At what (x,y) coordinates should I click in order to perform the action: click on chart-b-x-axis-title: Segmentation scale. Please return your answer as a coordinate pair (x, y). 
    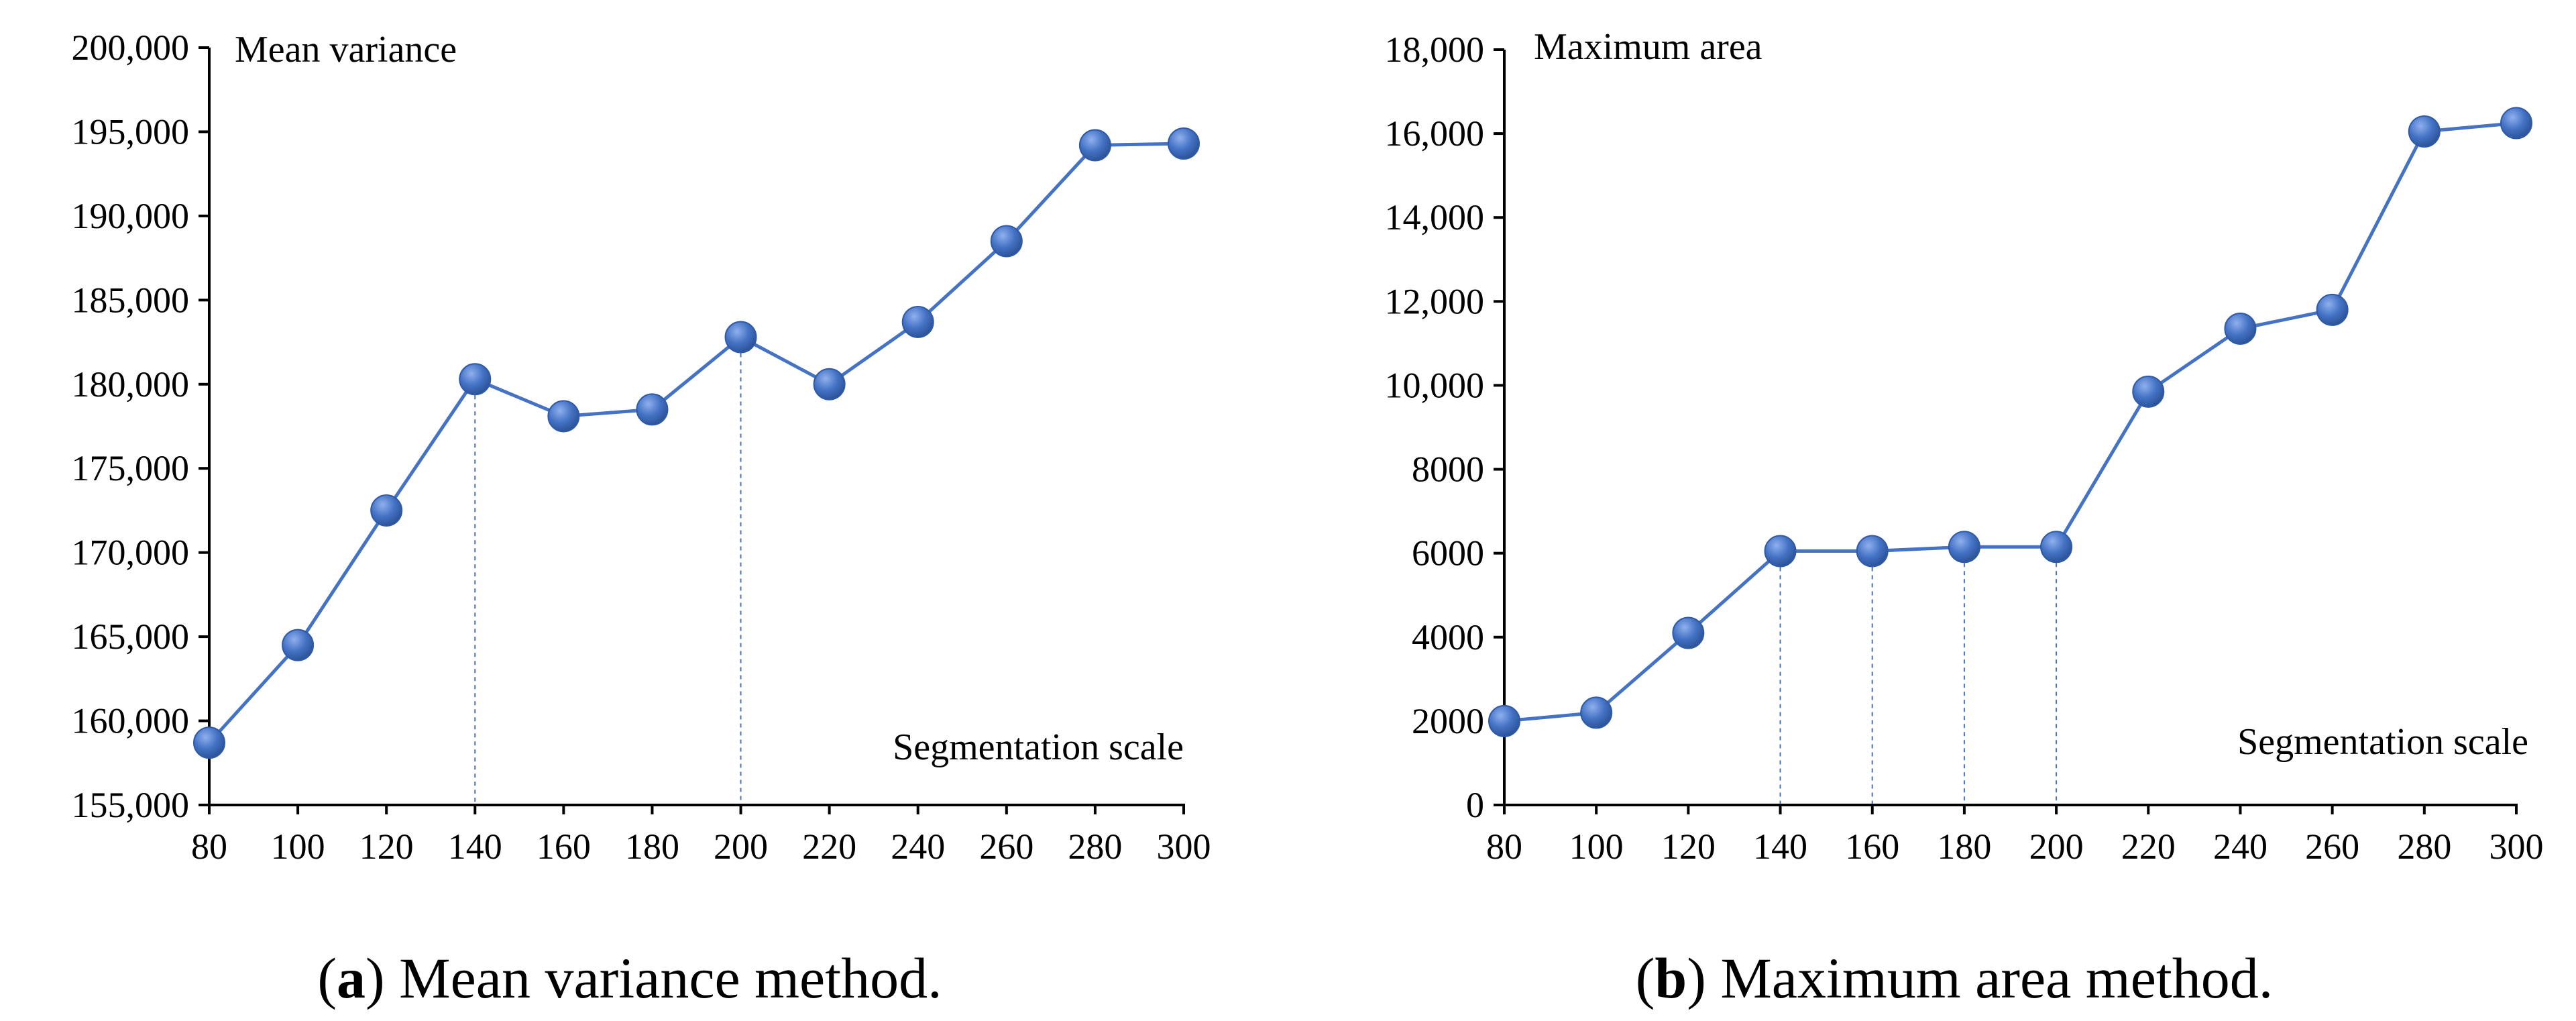
    Looking at the image, I should click on (2382, 742).